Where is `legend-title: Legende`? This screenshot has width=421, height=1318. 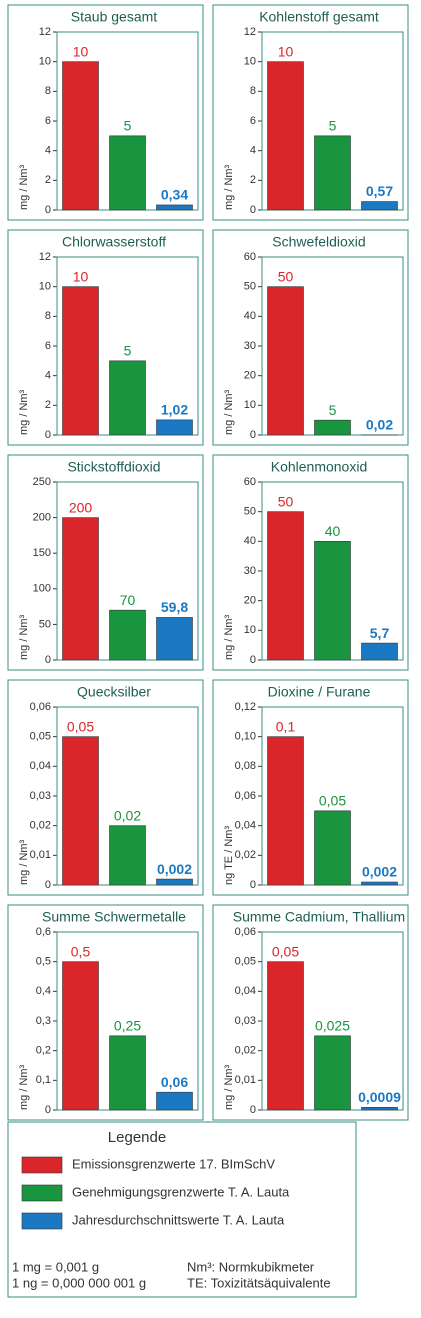
legend-title: Legende is located at coordinates (137, 1137).